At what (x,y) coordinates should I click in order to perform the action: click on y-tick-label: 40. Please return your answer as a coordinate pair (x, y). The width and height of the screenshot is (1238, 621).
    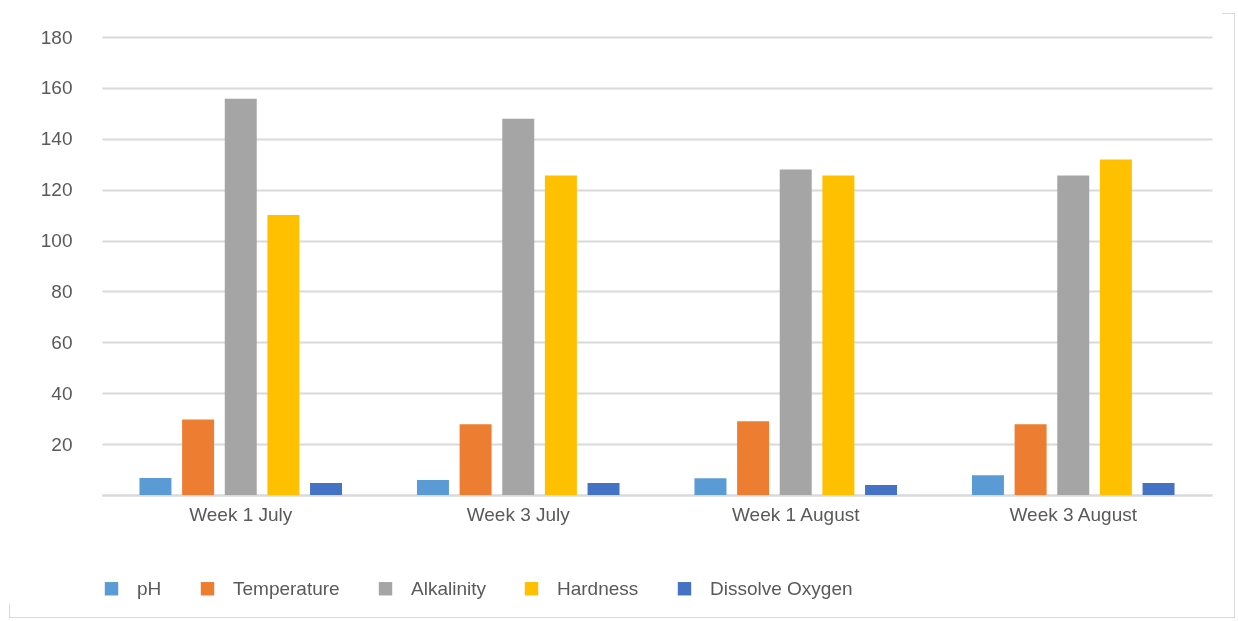
    Looking at the image, I should click on (62, 393).